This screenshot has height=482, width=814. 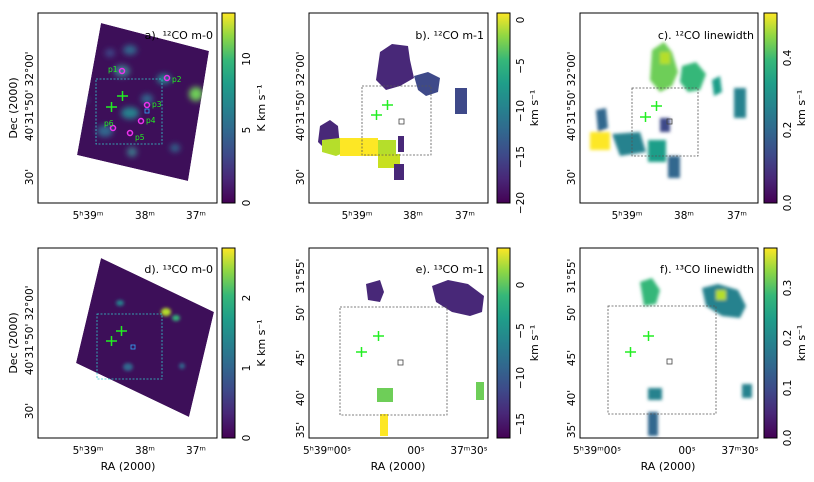 I want to click on panel-e-xtick-1: 00ˢ, so click(x=415, y=451).